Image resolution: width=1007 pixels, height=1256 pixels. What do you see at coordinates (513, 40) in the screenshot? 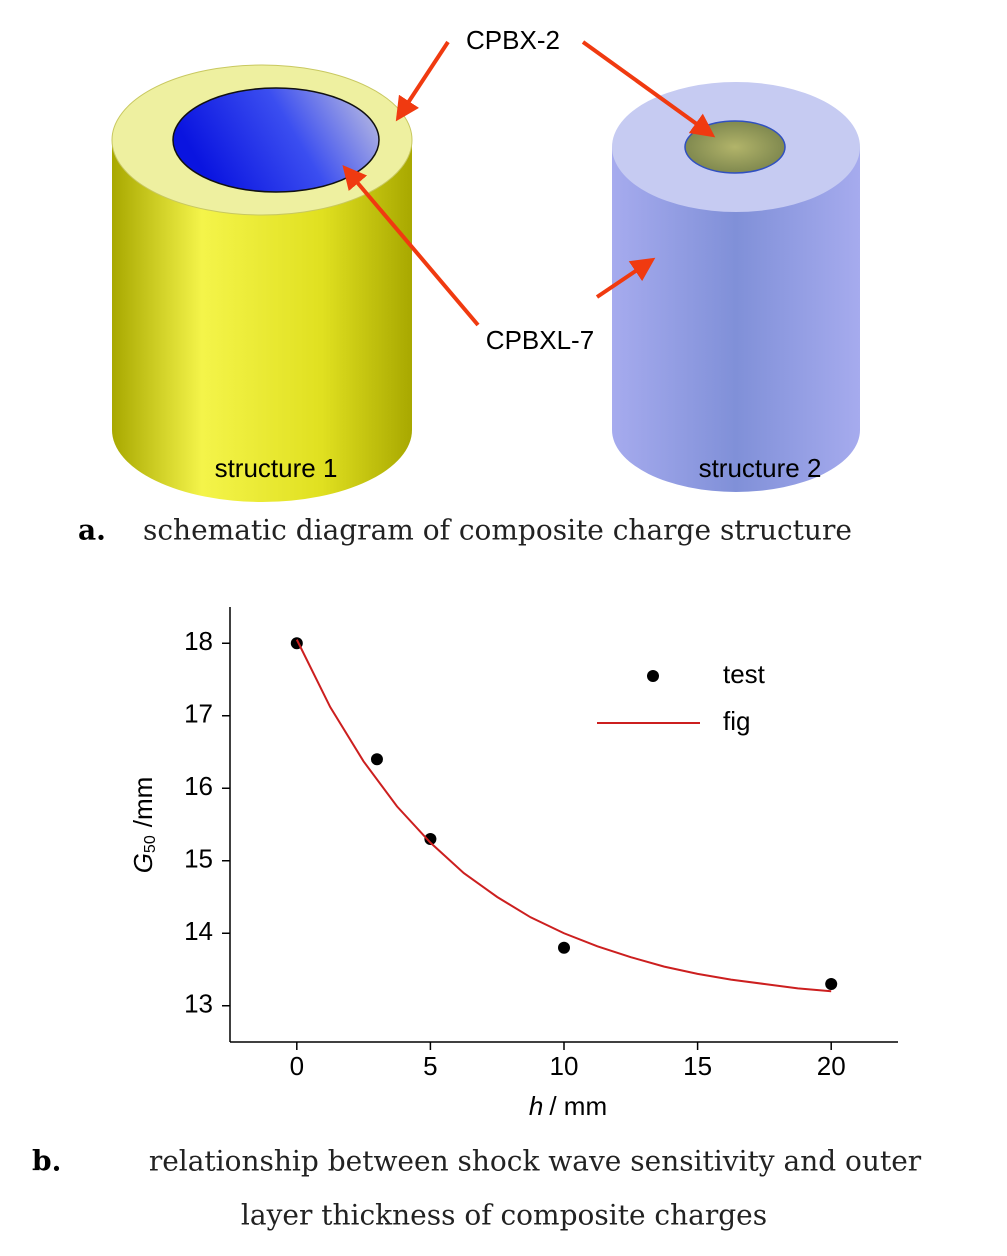
I see `label: CPBX-2` at bounding box center [513, 40].